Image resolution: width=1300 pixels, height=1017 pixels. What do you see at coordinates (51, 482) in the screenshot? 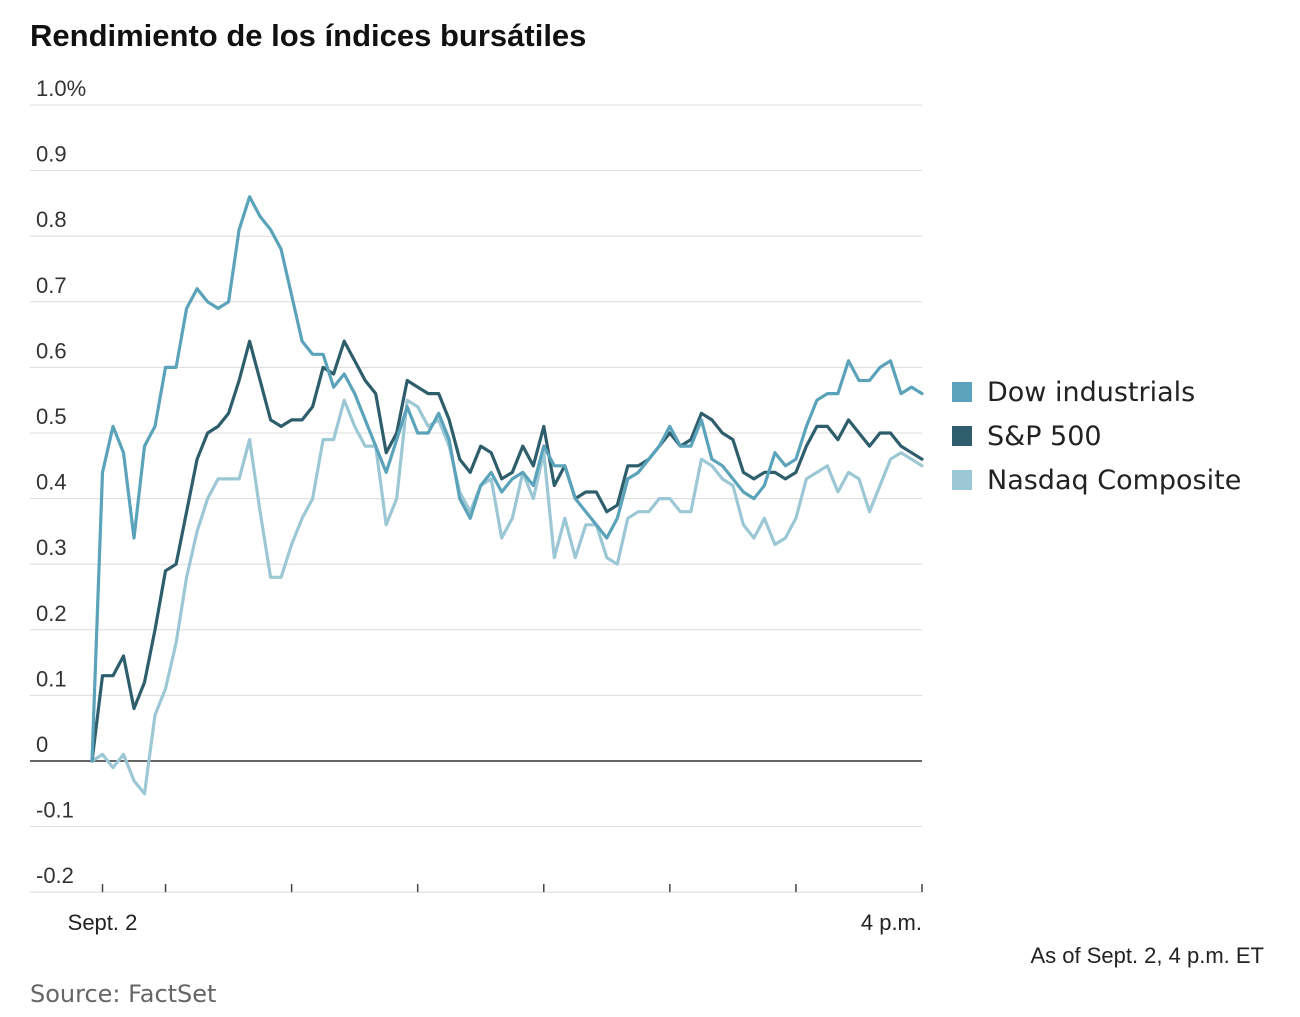
I see `y-tick-label-6: 0.4` at bounding box center [51, 482].